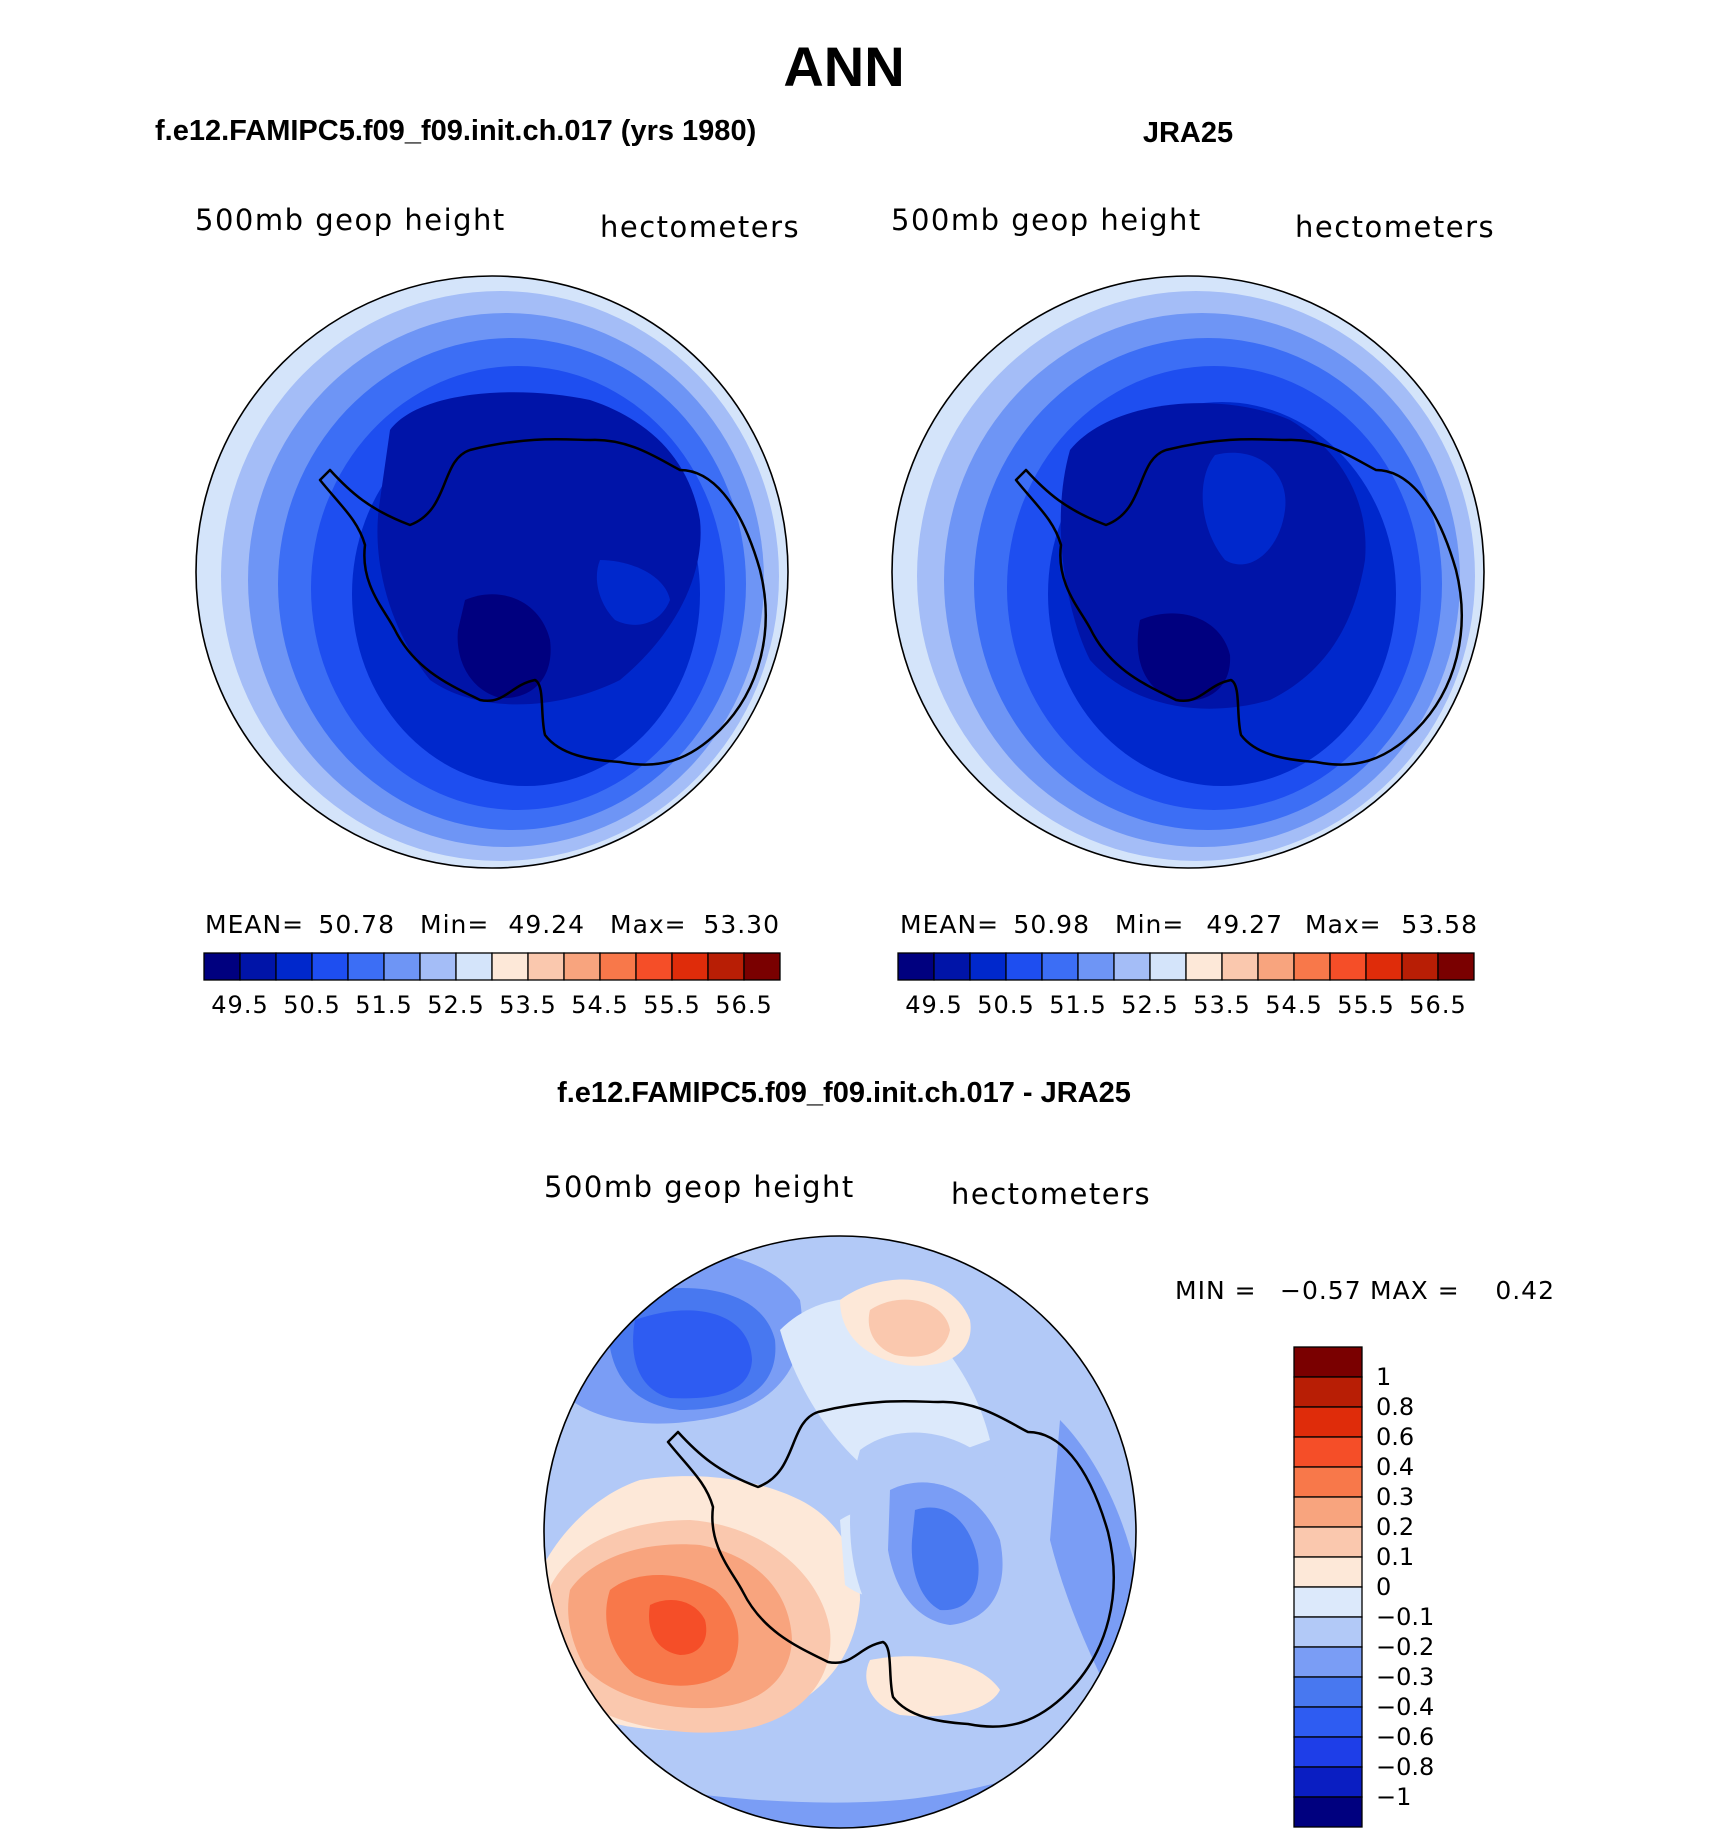  Describe the element at coordinates (1244, 924) in the screenshot. I see `min-value-obs: 49.27` at that location.